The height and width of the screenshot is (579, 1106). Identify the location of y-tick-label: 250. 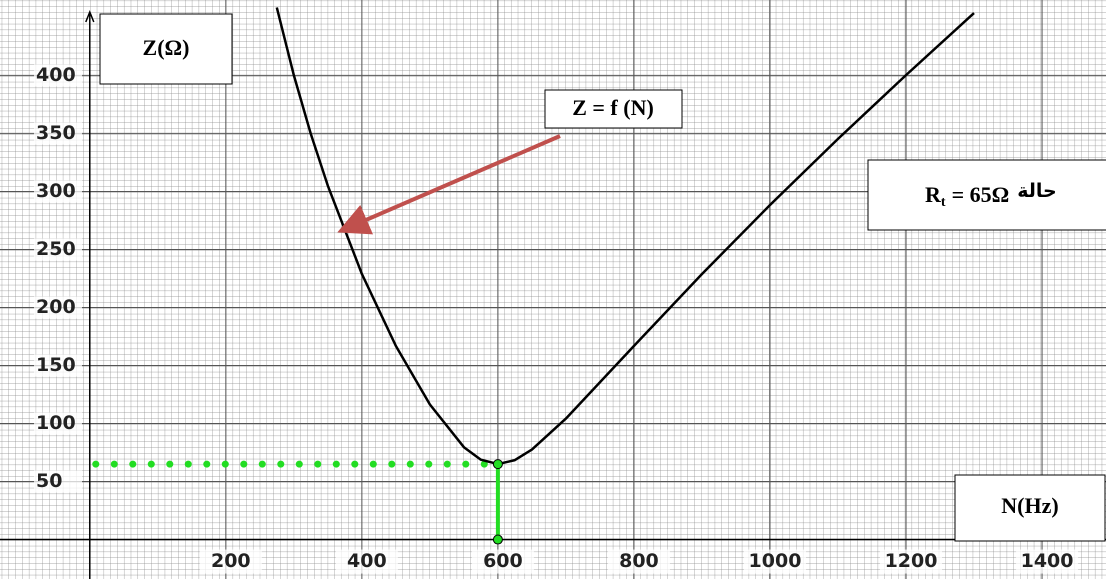
(56, 249).